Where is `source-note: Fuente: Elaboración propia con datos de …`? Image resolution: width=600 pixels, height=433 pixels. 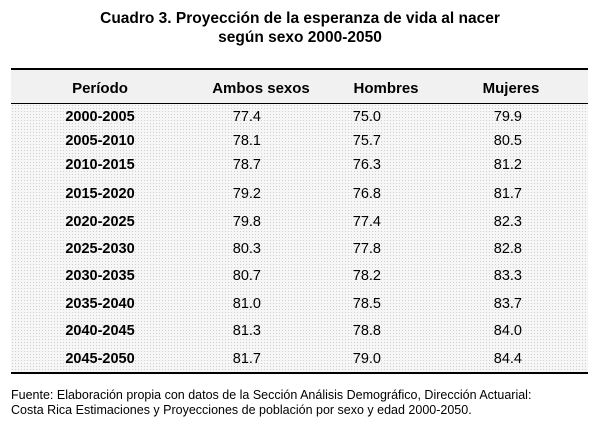
source-note: Fuente: Elaboración propia con datos de … is located at coordinates (303, 403).